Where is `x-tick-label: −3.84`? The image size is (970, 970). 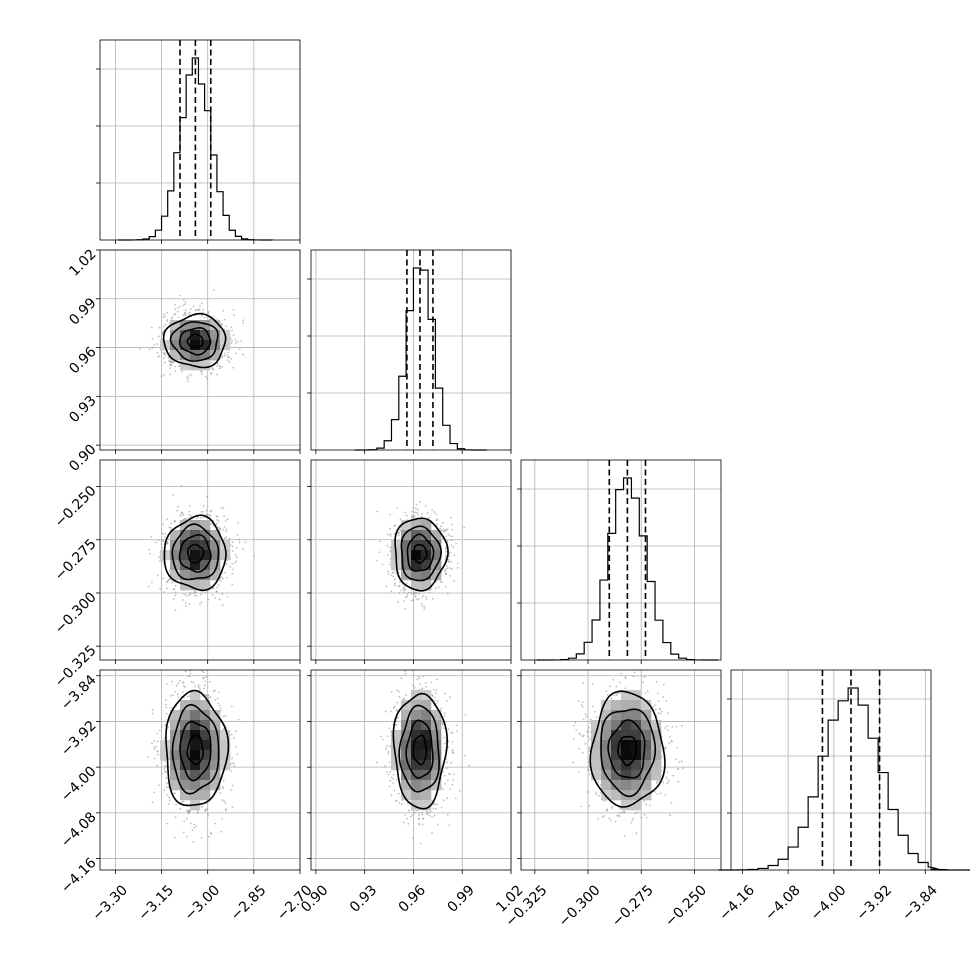
x-tick-label: −3.84 is located at coordinates (920, 903).